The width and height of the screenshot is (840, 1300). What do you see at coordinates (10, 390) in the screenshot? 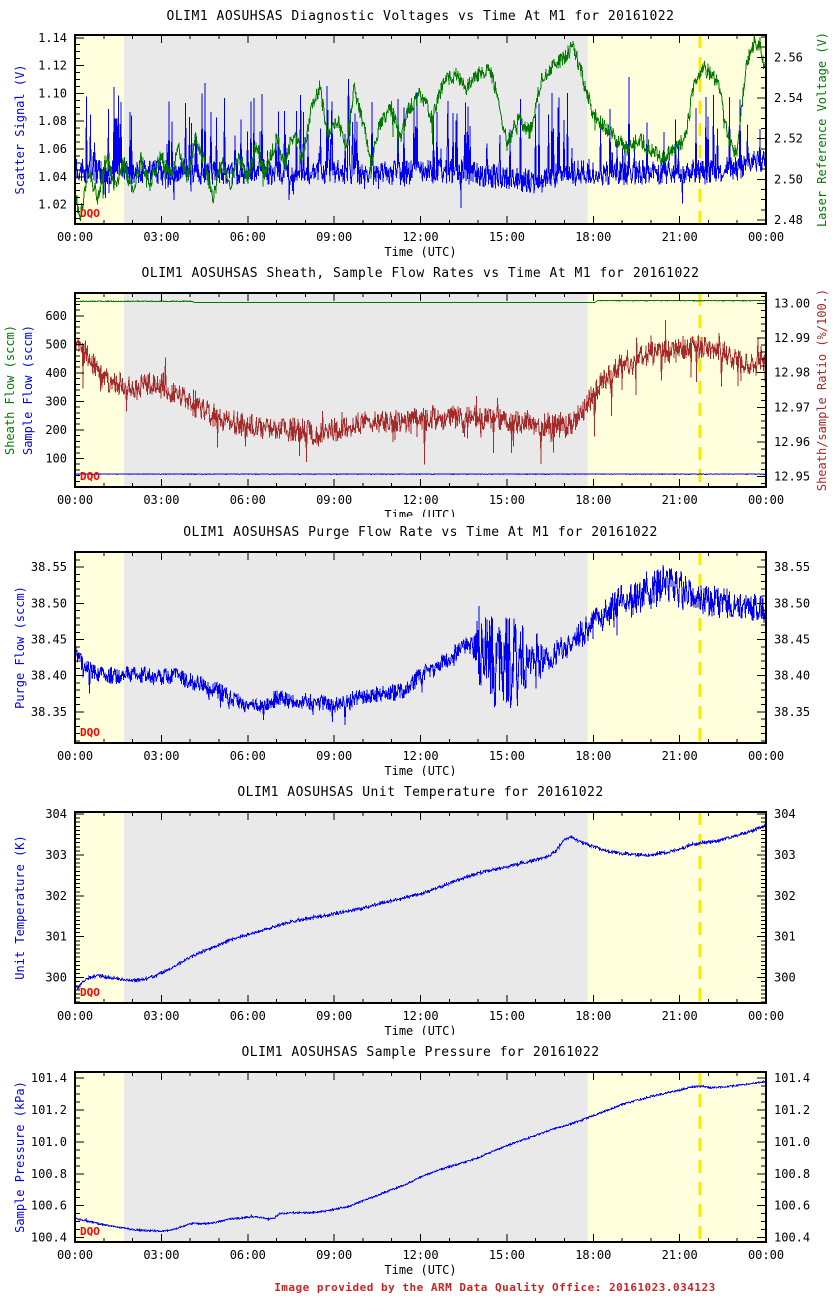
I see `left-axis-title: Sheath Flow (sccm)` at bounding box center [10, 390].